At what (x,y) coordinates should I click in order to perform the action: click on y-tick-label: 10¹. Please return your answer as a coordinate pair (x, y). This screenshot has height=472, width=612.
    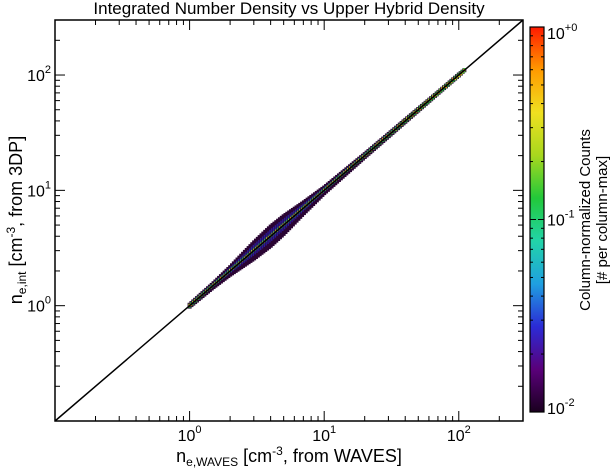
    Looking at the image, I should click on (39, 189).